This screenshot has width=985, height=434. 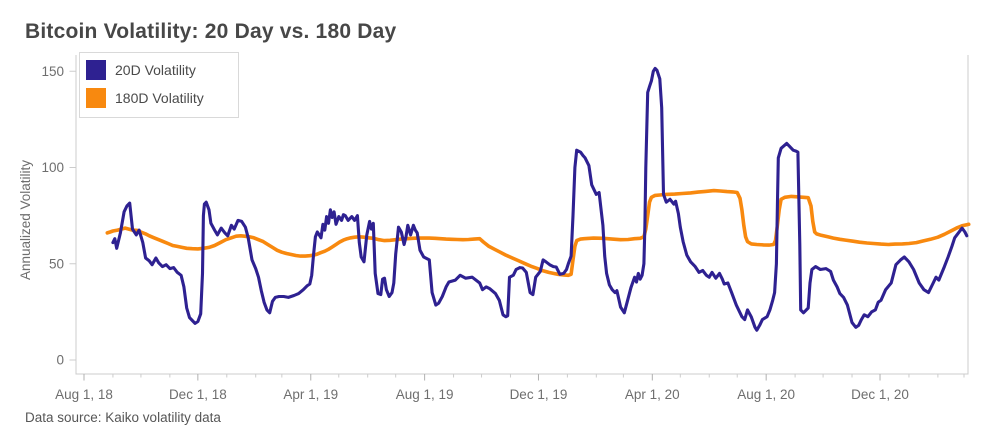 I want to click on y-tick-label: 50, so click(x=56, y=263).